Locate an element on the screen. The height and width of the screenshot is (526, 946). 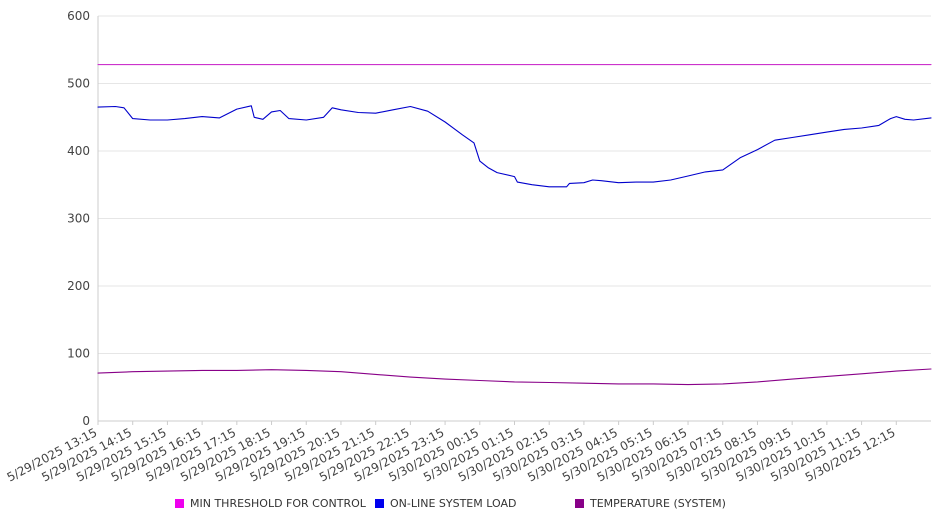
y-tick-label-0: 0 is located at coordinates (86, 421).